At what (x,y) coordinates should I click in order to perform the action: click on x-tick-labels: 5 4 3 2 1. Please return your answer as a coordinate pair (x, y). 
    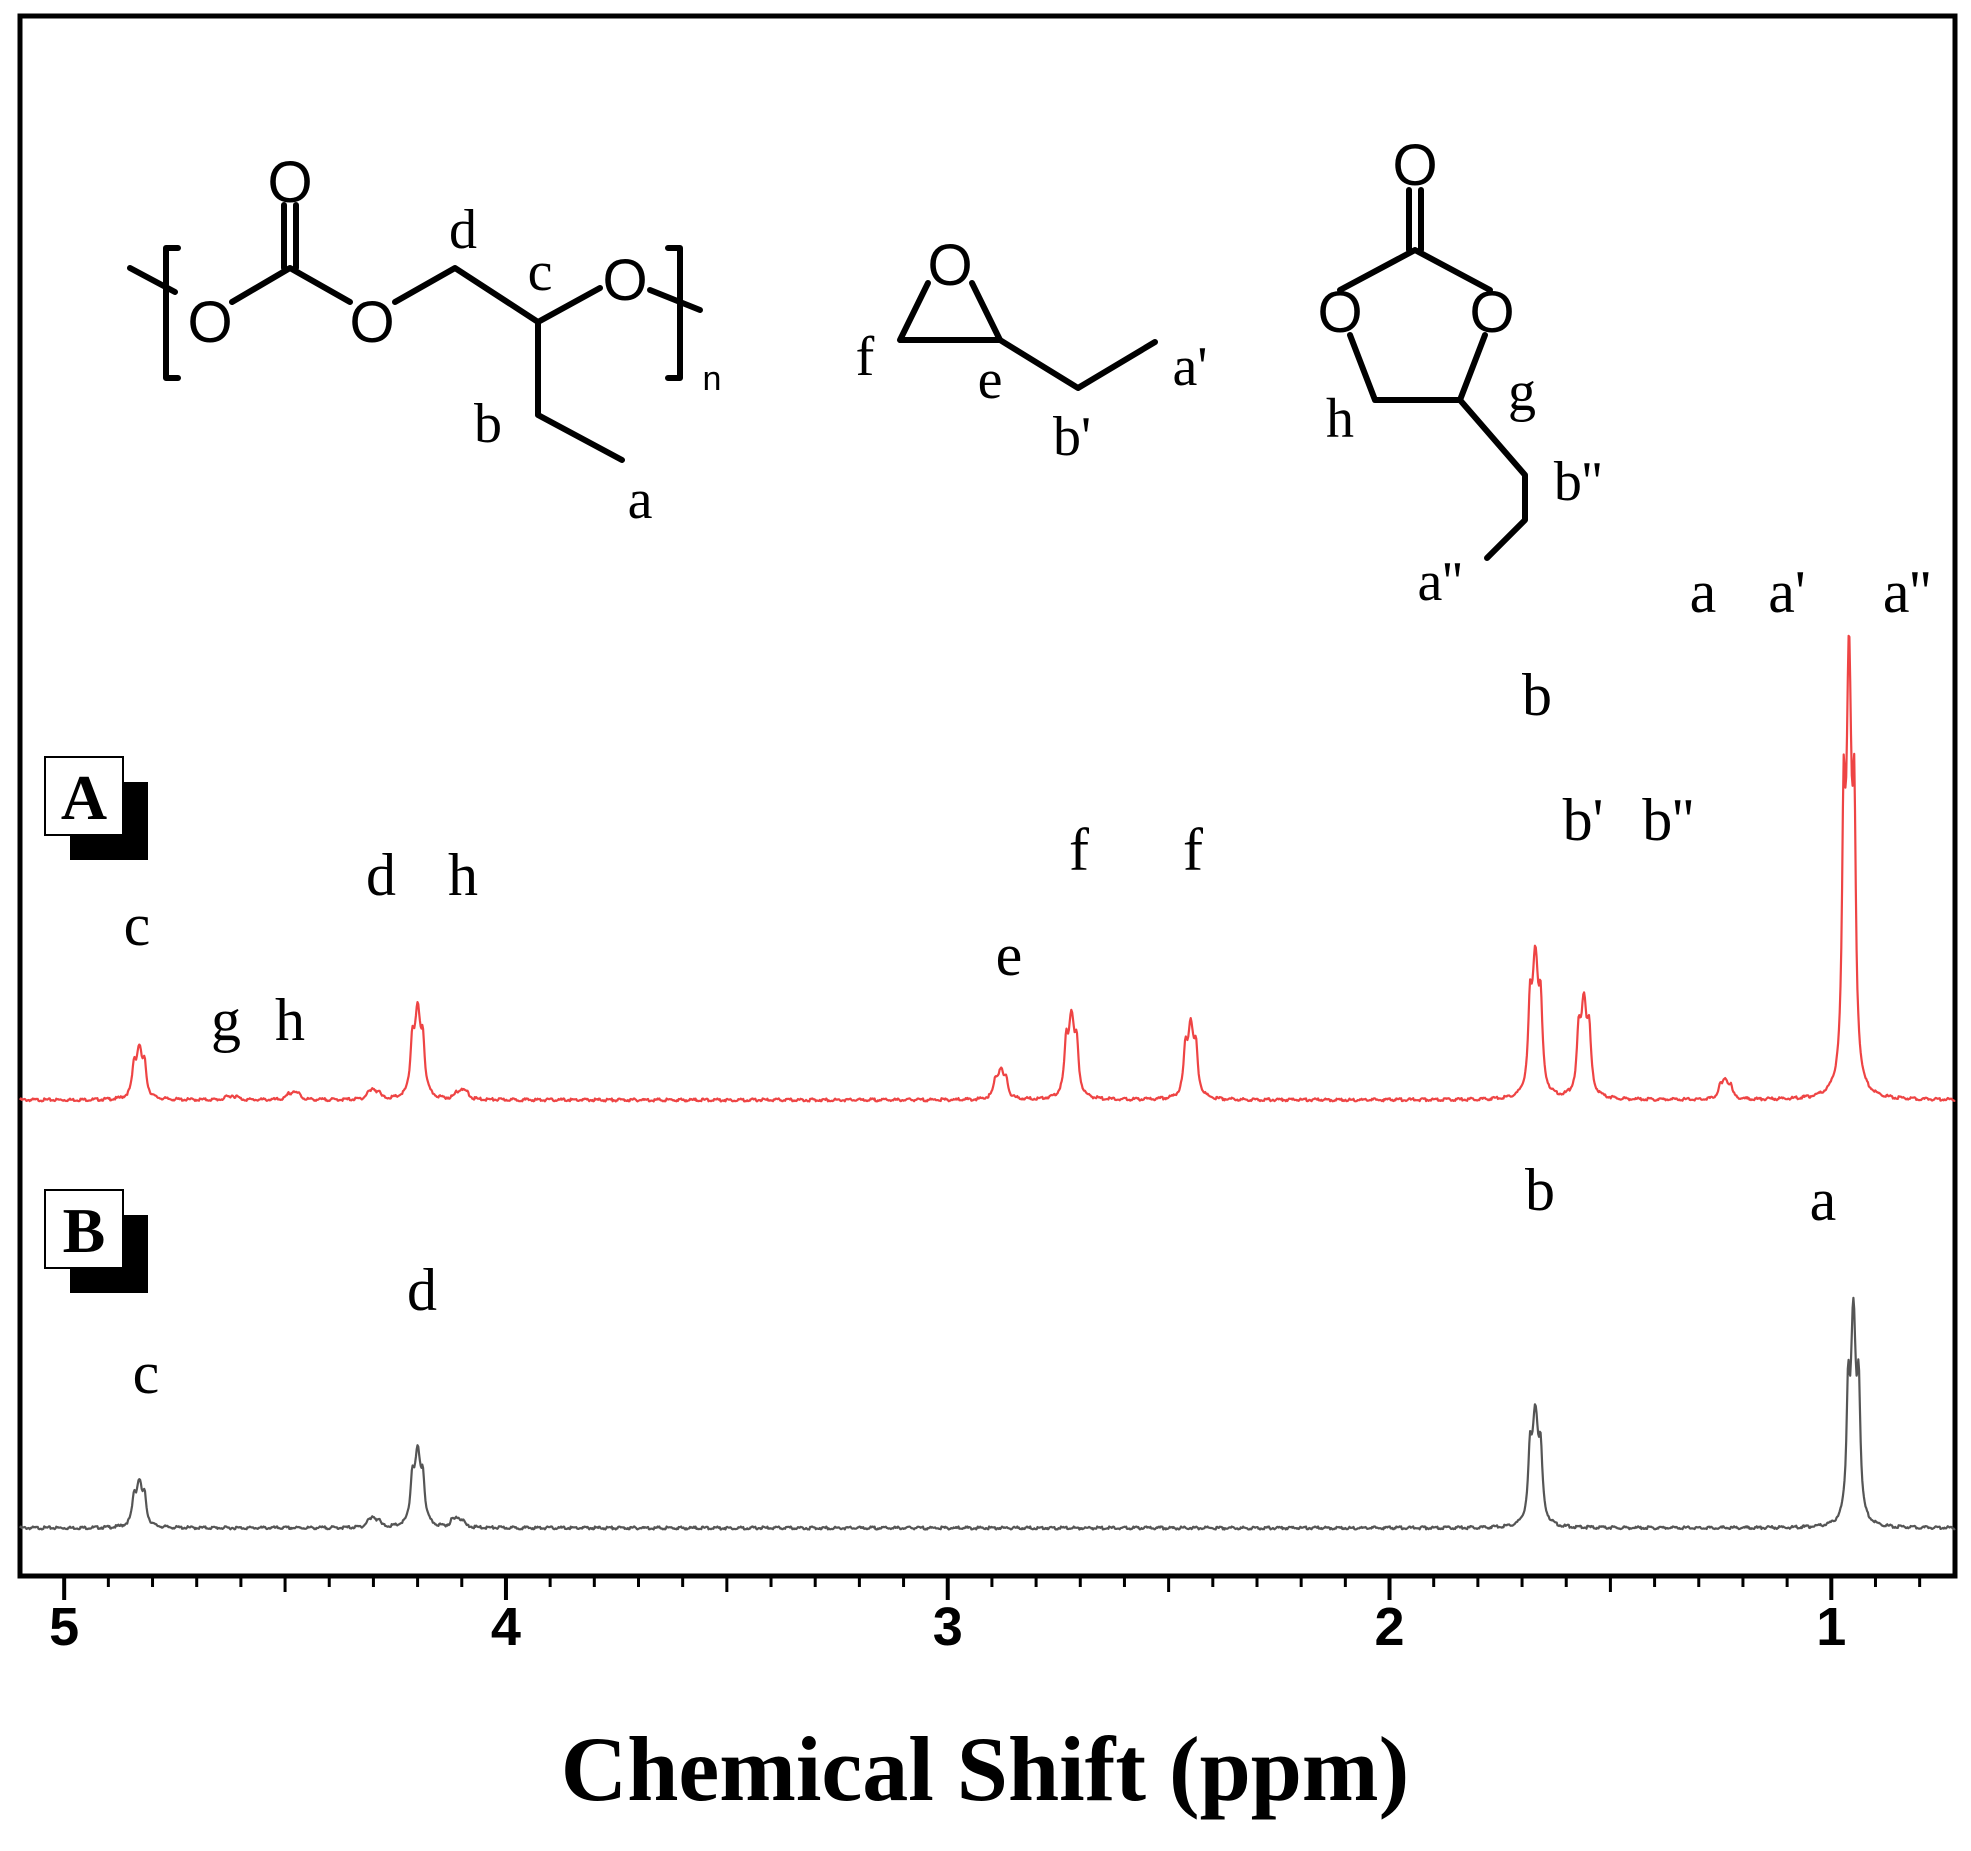
    Looking at the image, I should click on (947, 1627).